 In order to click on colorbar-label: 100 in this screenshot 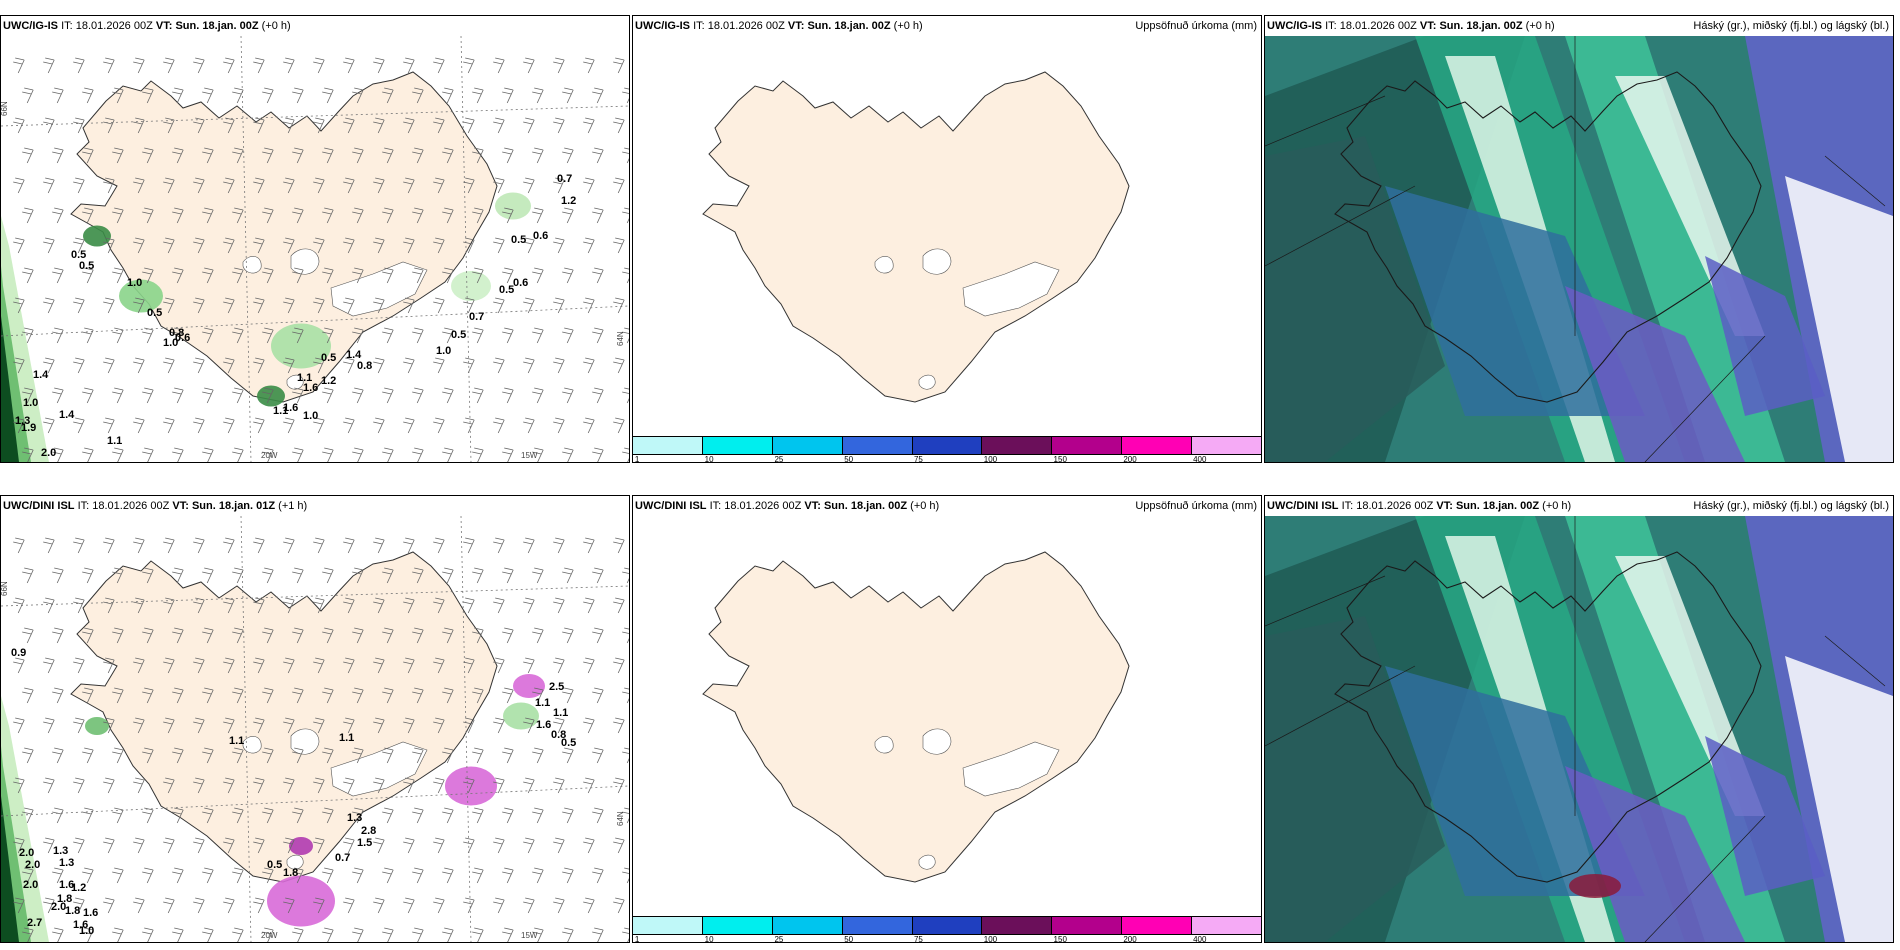, I will do `click(990, 459)`.